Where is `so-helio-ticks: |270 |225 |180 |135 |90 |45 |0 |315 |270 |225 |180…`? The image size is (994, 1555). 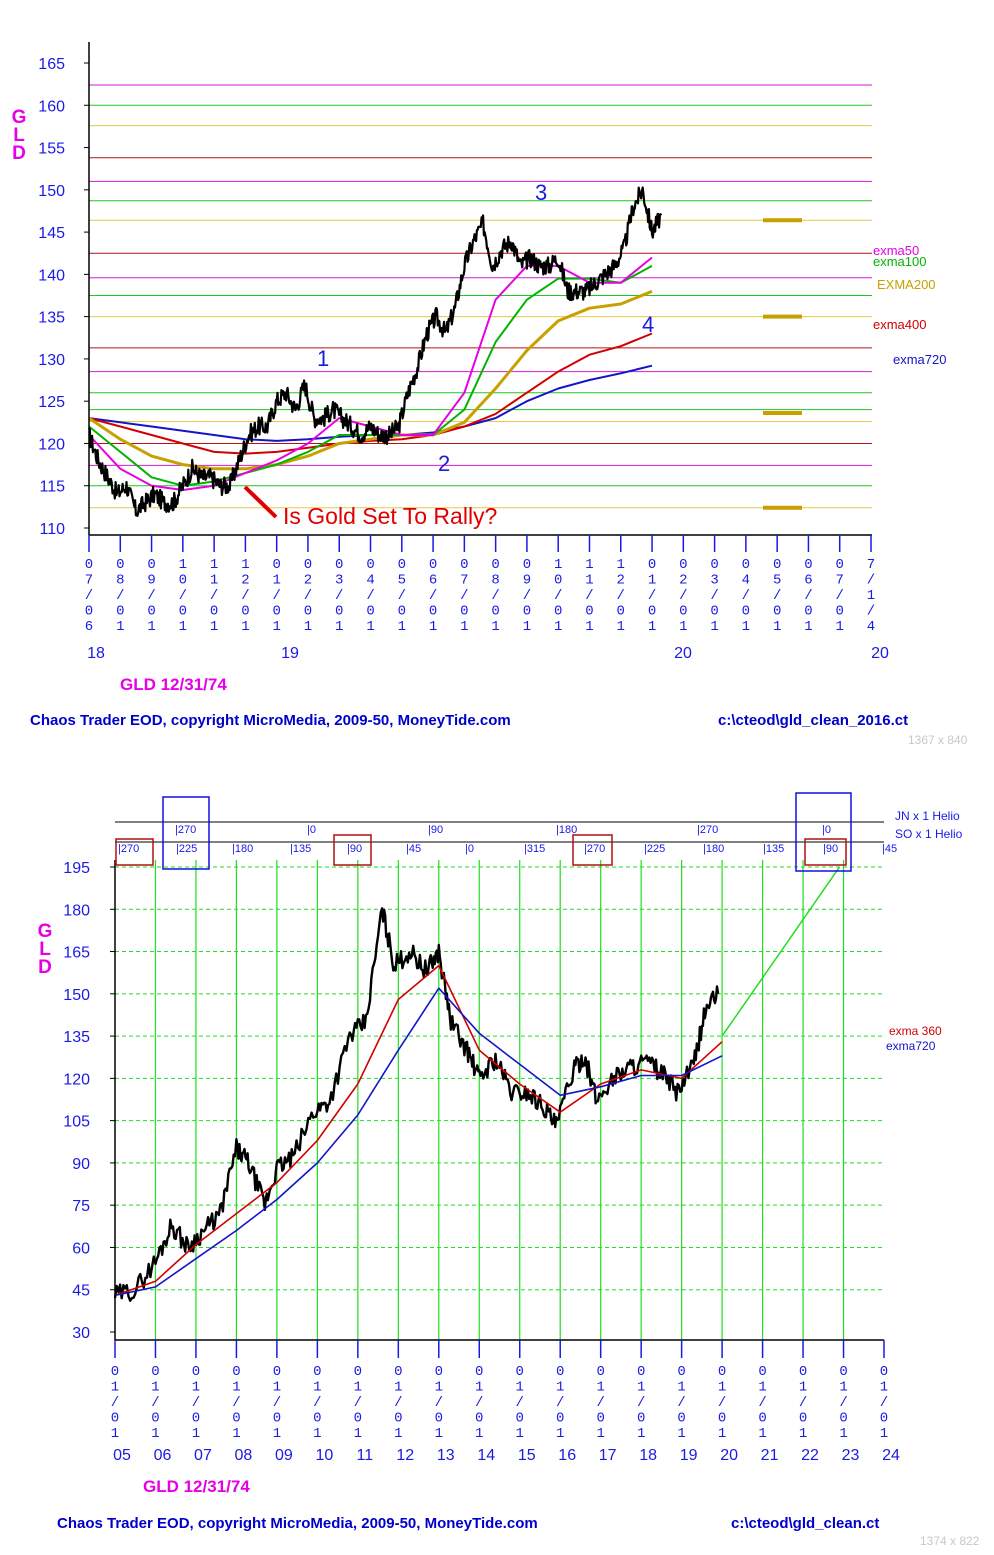 so-helio-ticks: |270 |225 |180 |135 |90 |45 |0 |315 |270 |225 |180… is located at coordinates (507, 849).